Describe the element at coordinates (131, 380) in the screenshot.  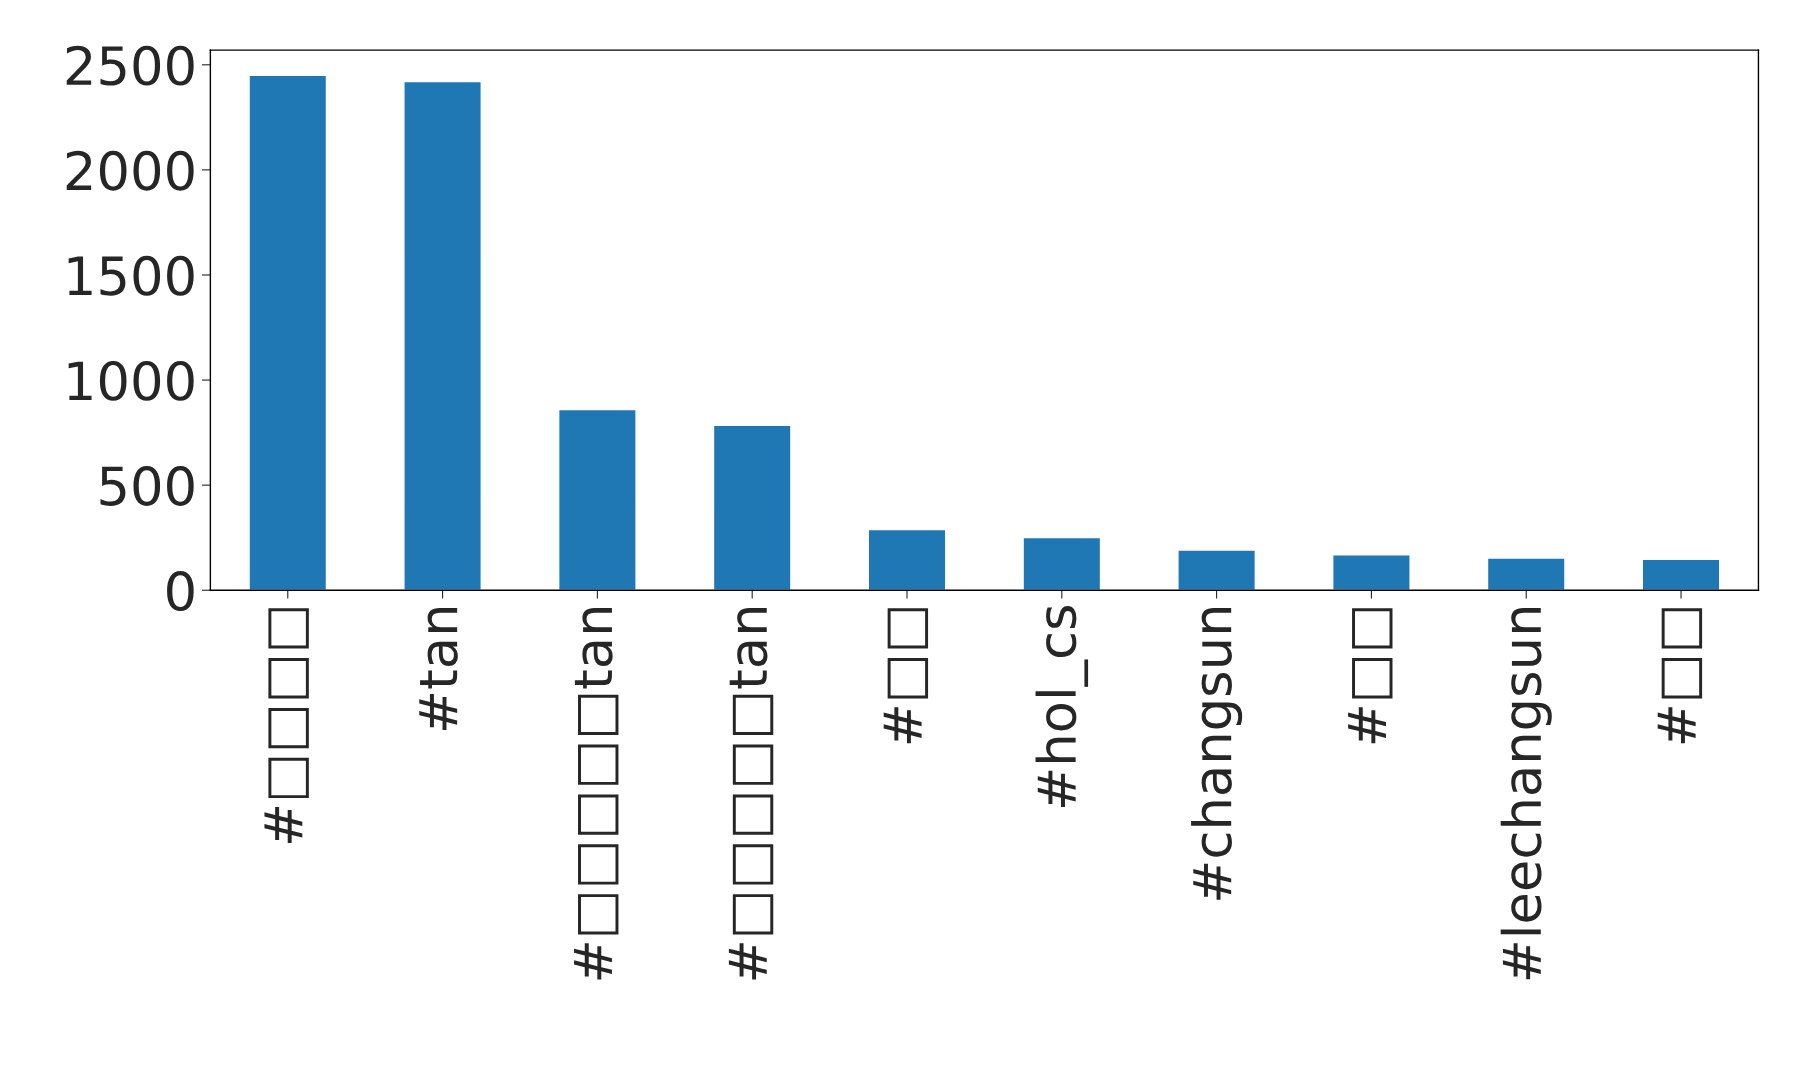
I see `y-tick-label: 1000` at that location.